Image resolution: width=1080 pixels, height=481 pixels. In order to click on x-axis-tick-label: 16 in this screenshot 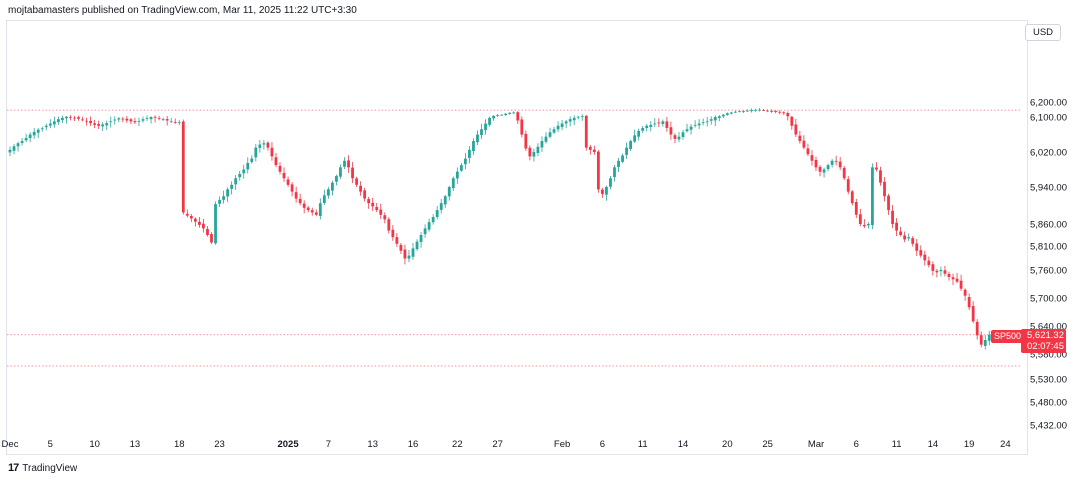, I will do `click(413, 444)`.